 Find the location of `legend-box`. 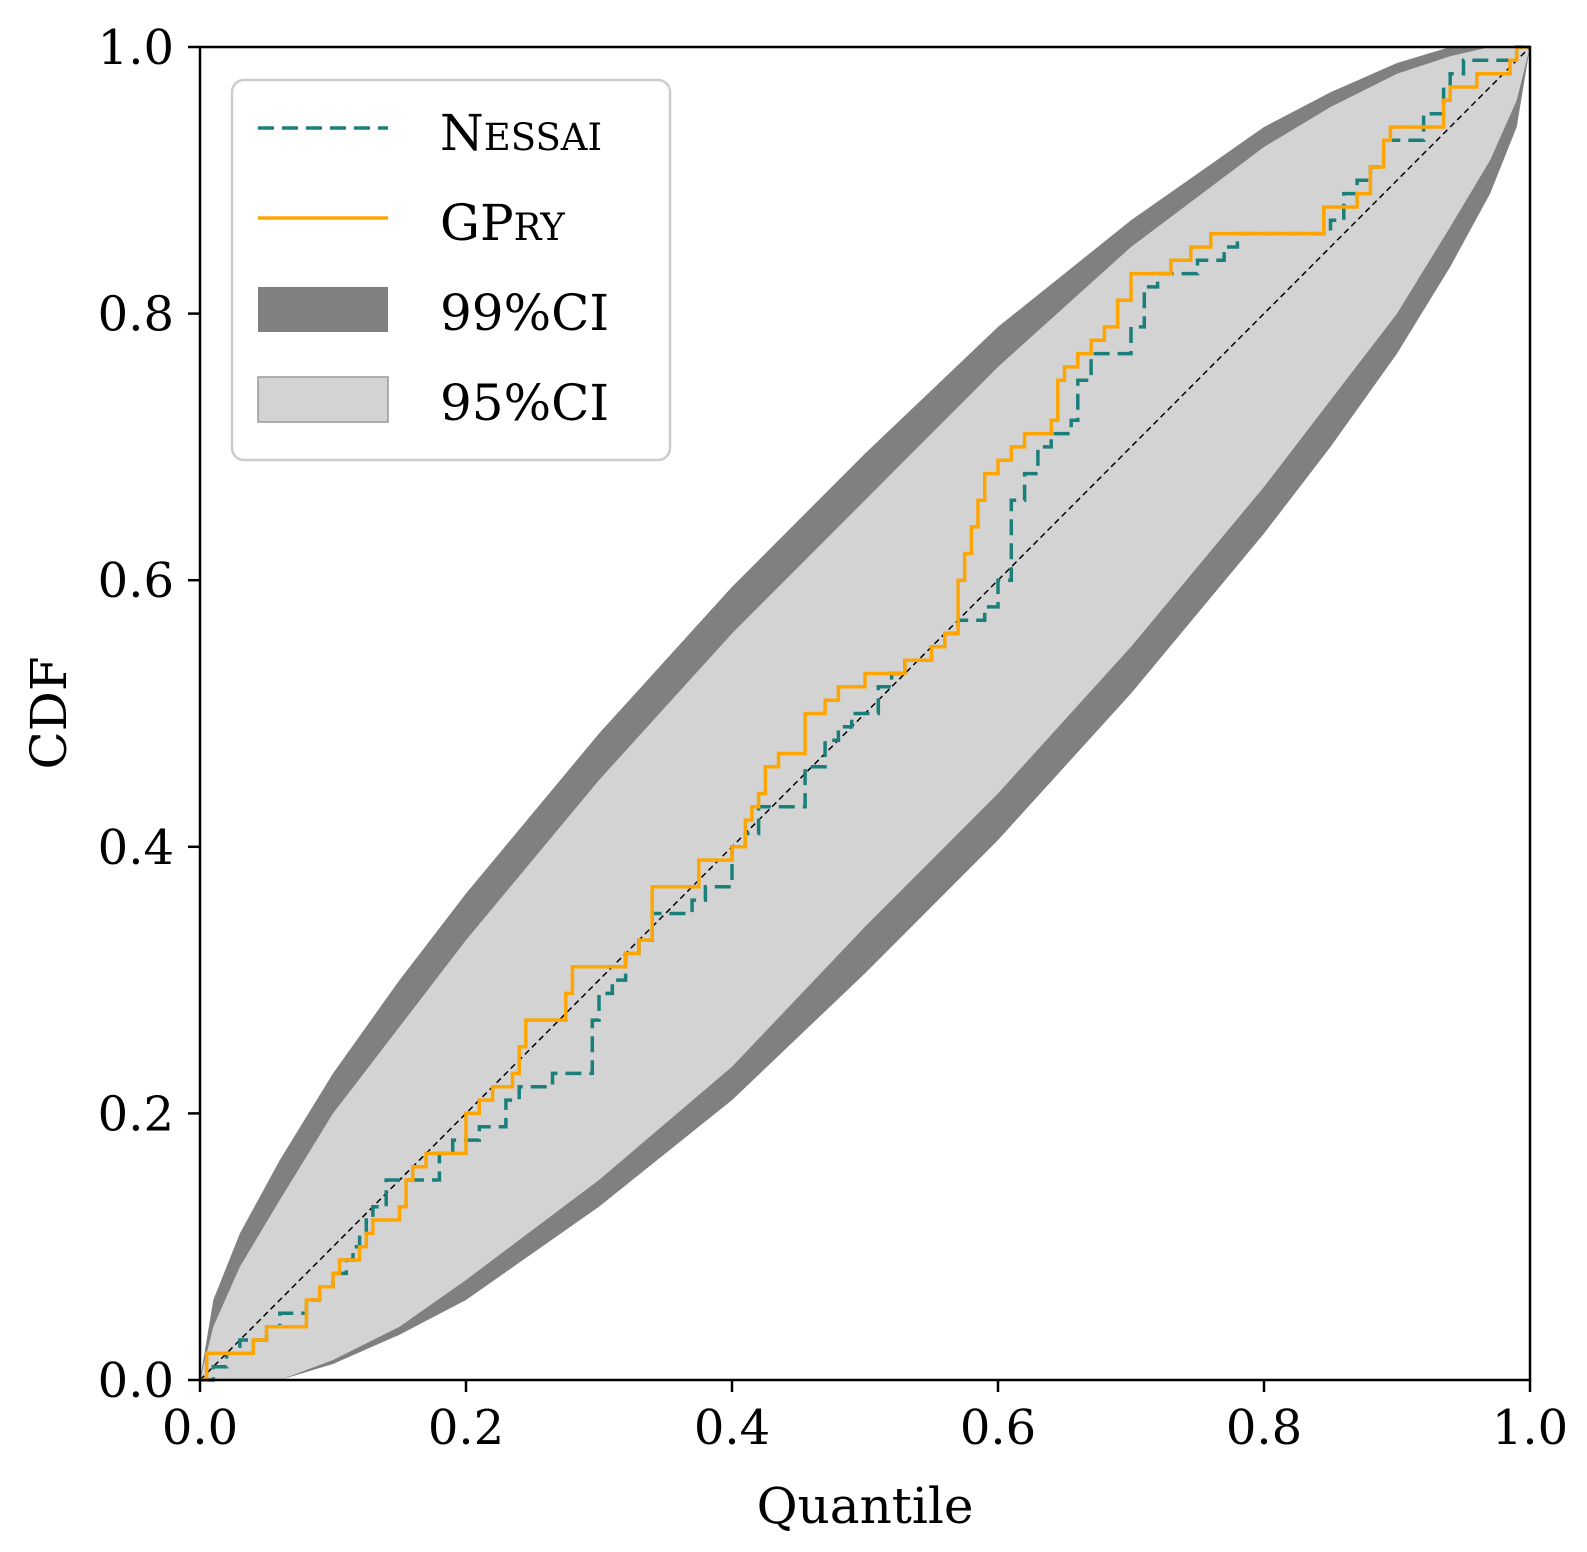

legend-box is located at coordinates (451, 270).